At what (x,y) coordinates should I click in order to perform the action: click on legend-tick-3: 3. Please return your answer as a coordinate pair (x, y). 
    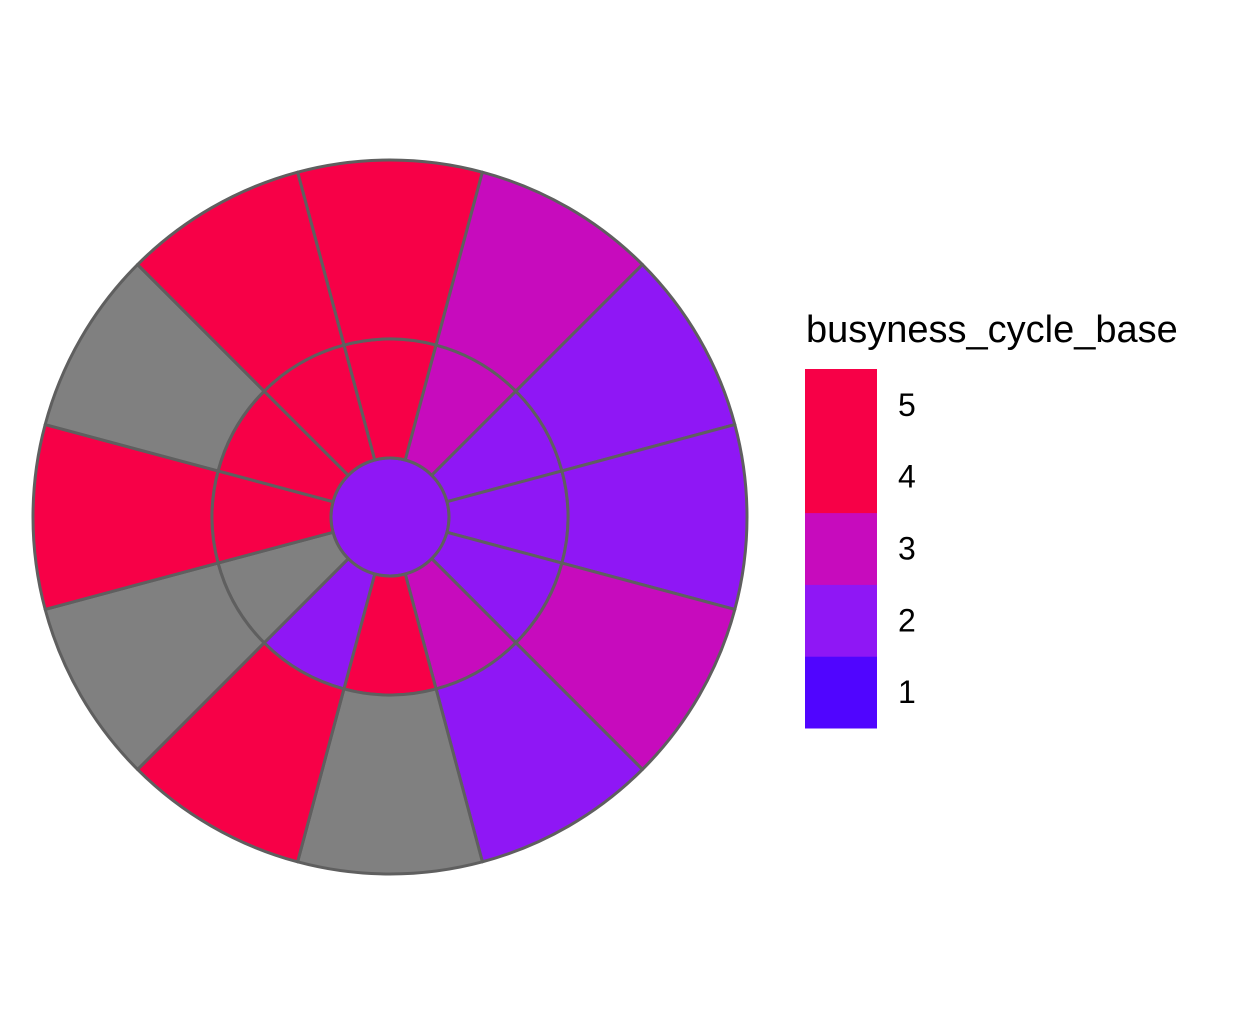
    Looking at the image, I should click on (907, 549).